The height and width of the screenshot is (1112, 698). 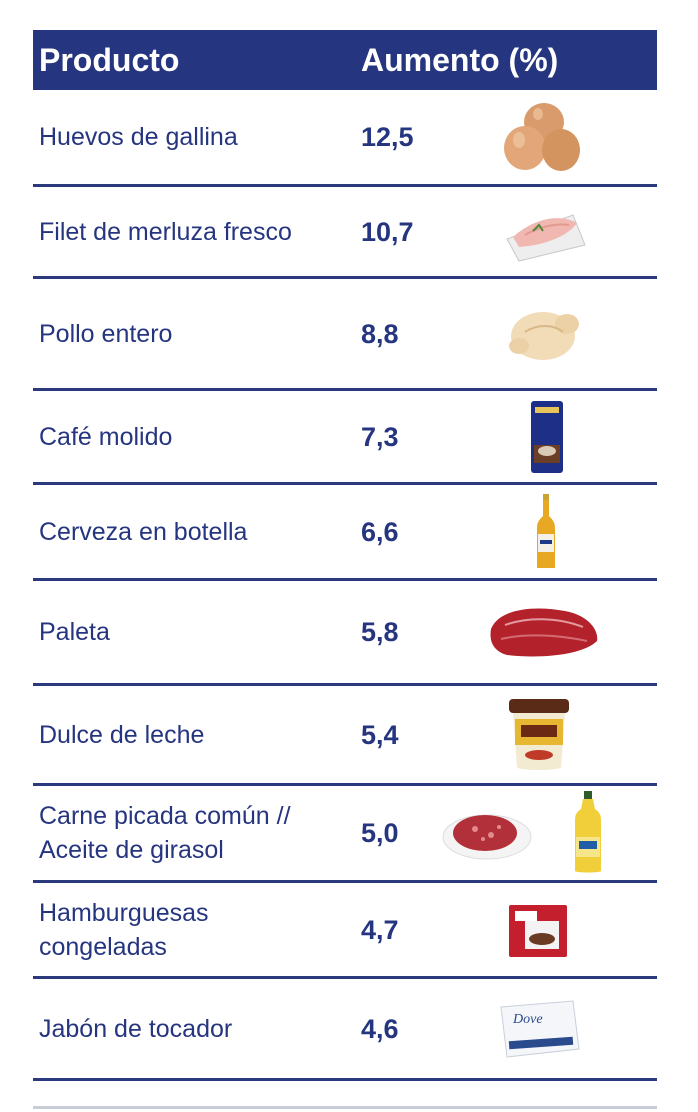 What do you see at coordinates (380, 531) in the screenshot?
I see `increase-value: 6,6` at bounding box center [380, 531].